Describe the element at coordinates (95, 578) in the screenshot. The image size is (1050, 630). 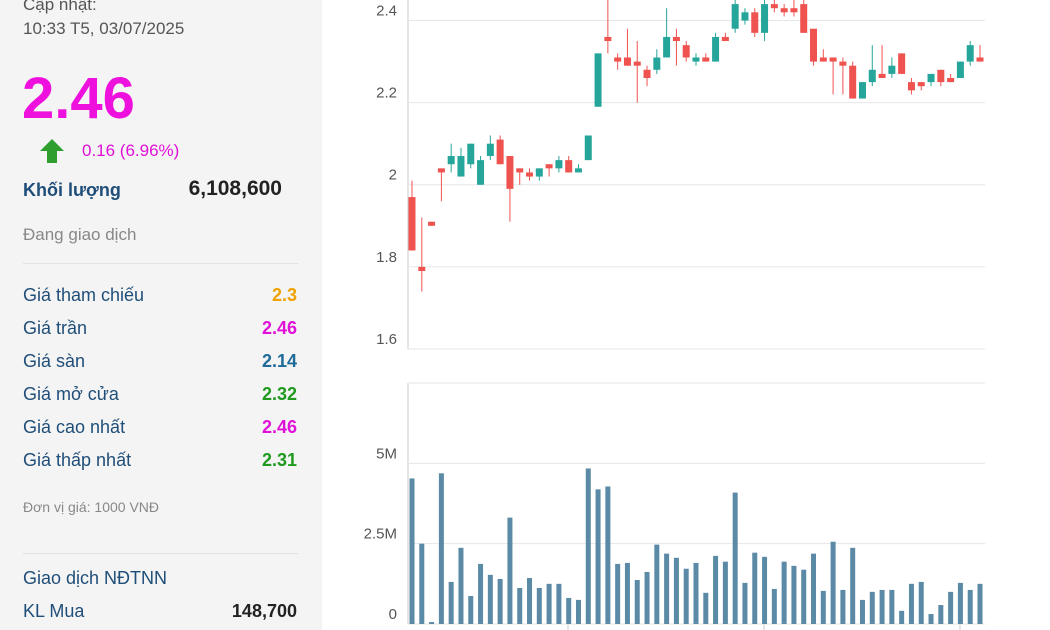
I see `foreign-title: Giao dịch NĐTNN` at that location.